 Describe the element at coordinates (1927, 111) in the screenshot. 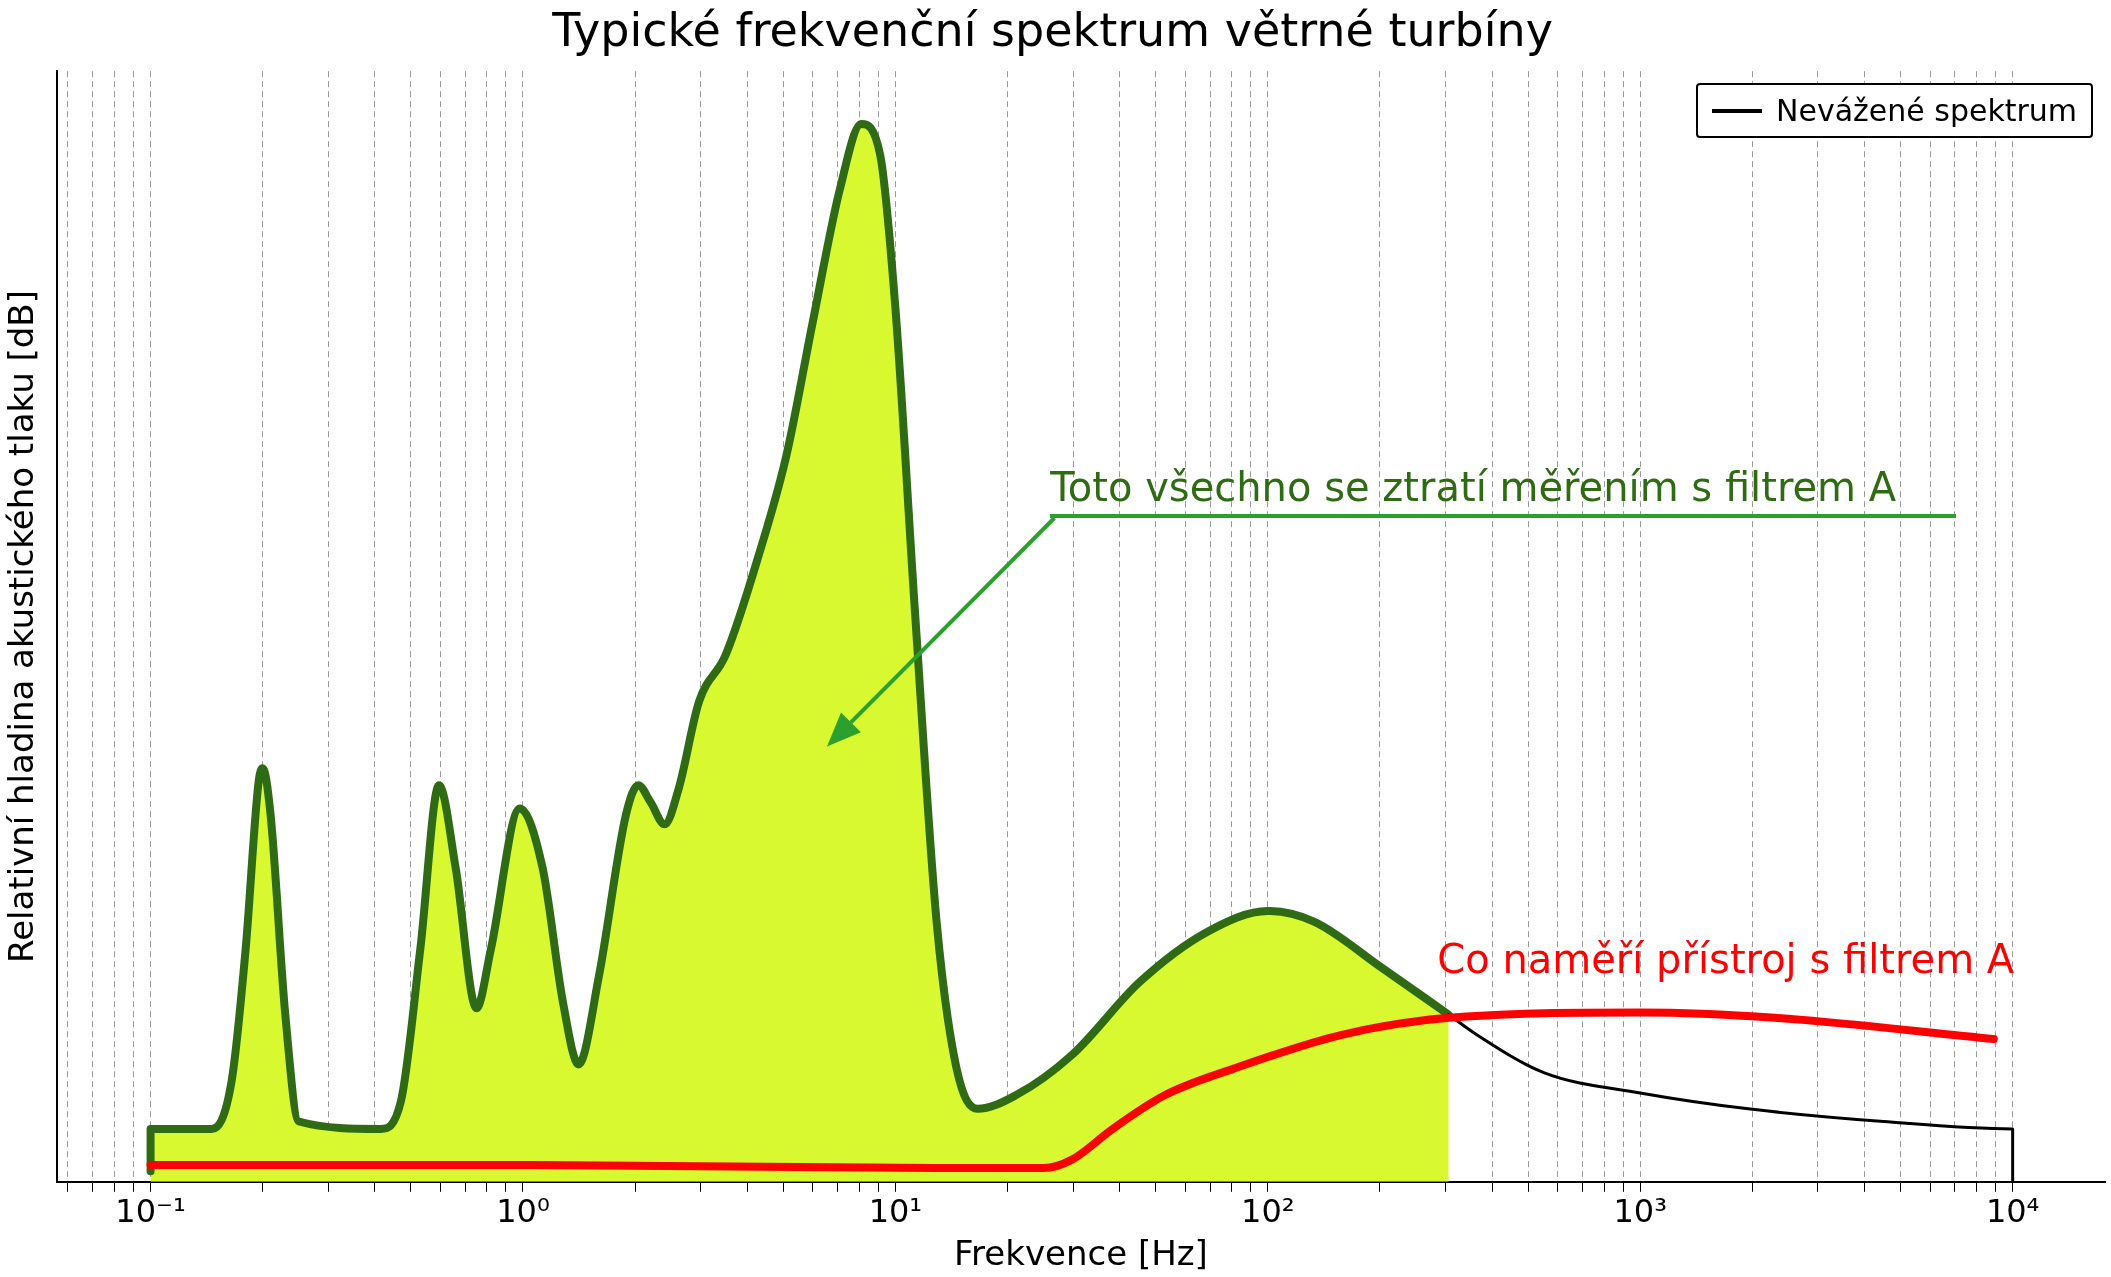

I see `legend-label: Nevážené spektrum` at that location.